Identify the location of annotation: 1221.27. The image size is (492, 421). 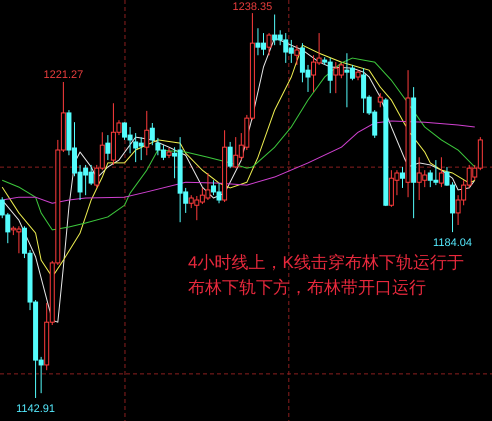
(63, 74).